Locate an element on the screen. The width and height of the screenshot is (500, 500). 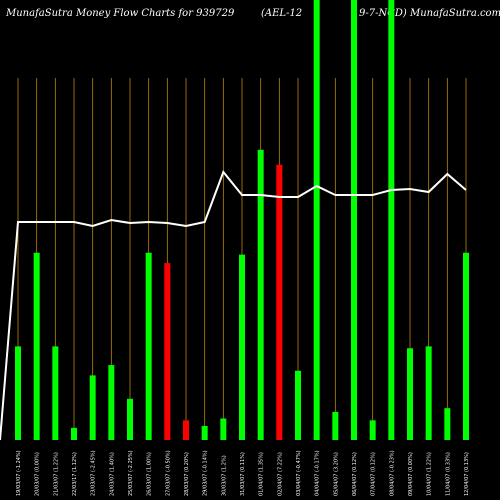
x-tick-label: 11/04/07 (0.33%) is located at coordinates (448, 474).